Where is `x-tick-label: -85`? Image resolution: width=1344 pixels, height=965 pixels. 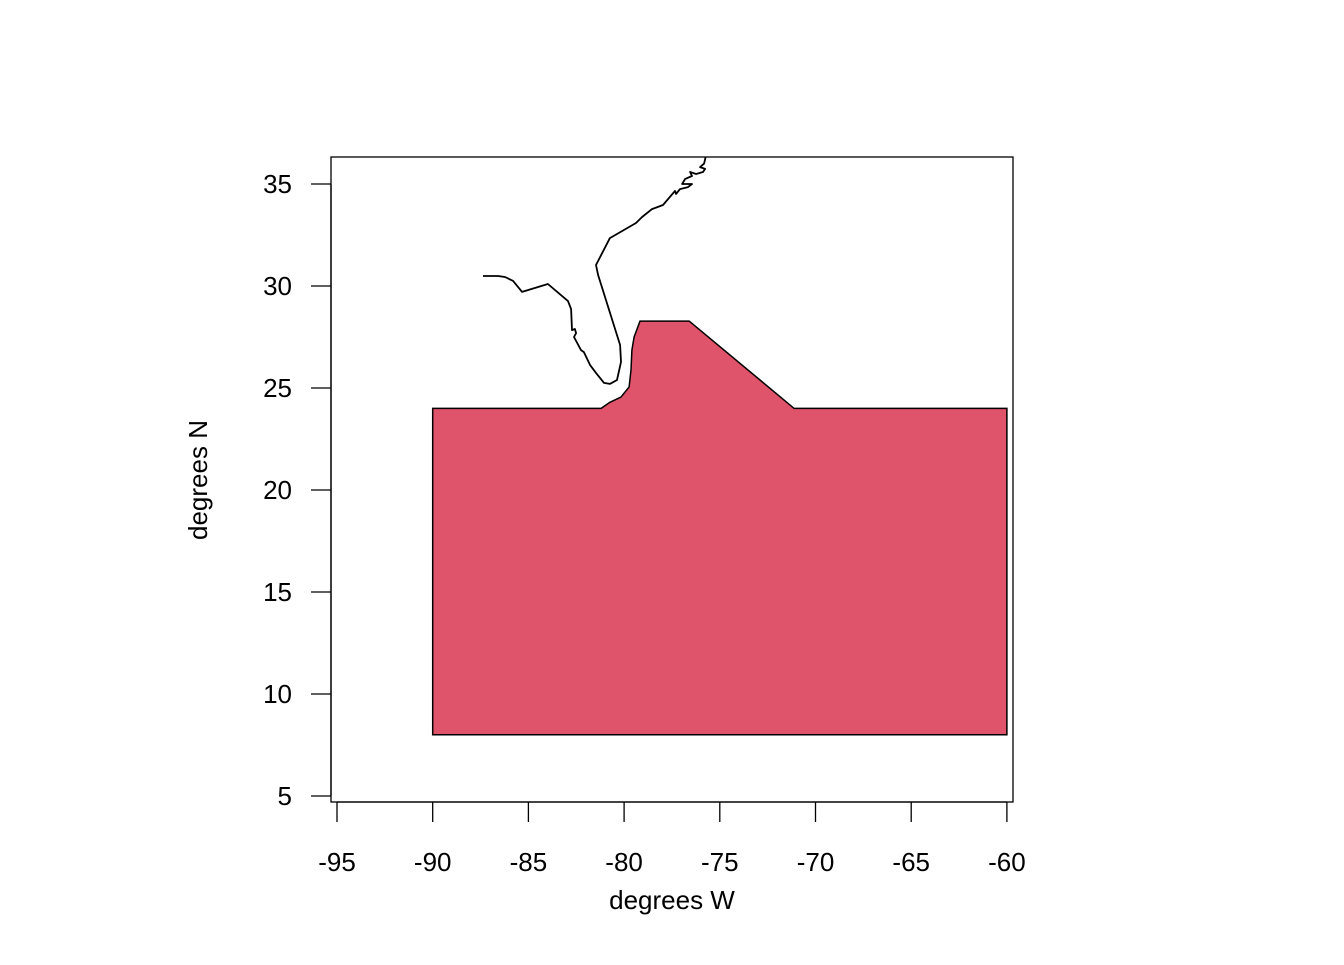 x-tick-label: -85 is located at coordinates (529, 862).